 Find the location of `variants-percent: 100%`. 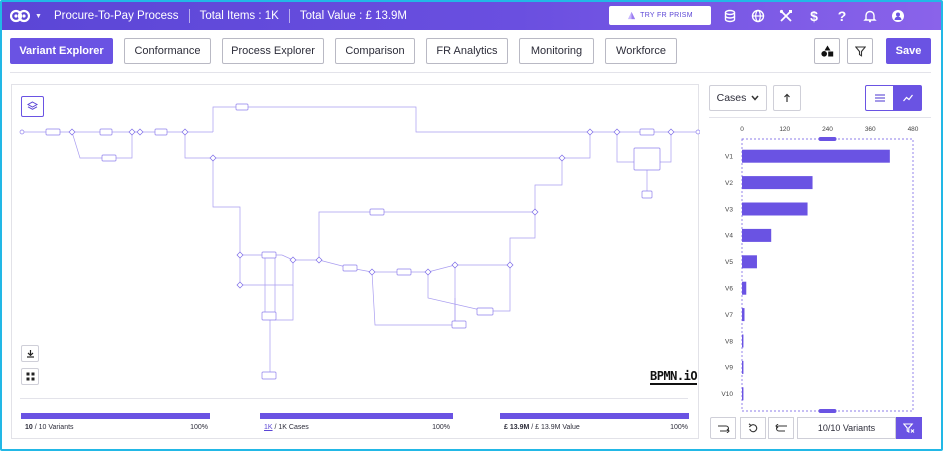

variants-percent: 100% is located at coordinates (199, 427).